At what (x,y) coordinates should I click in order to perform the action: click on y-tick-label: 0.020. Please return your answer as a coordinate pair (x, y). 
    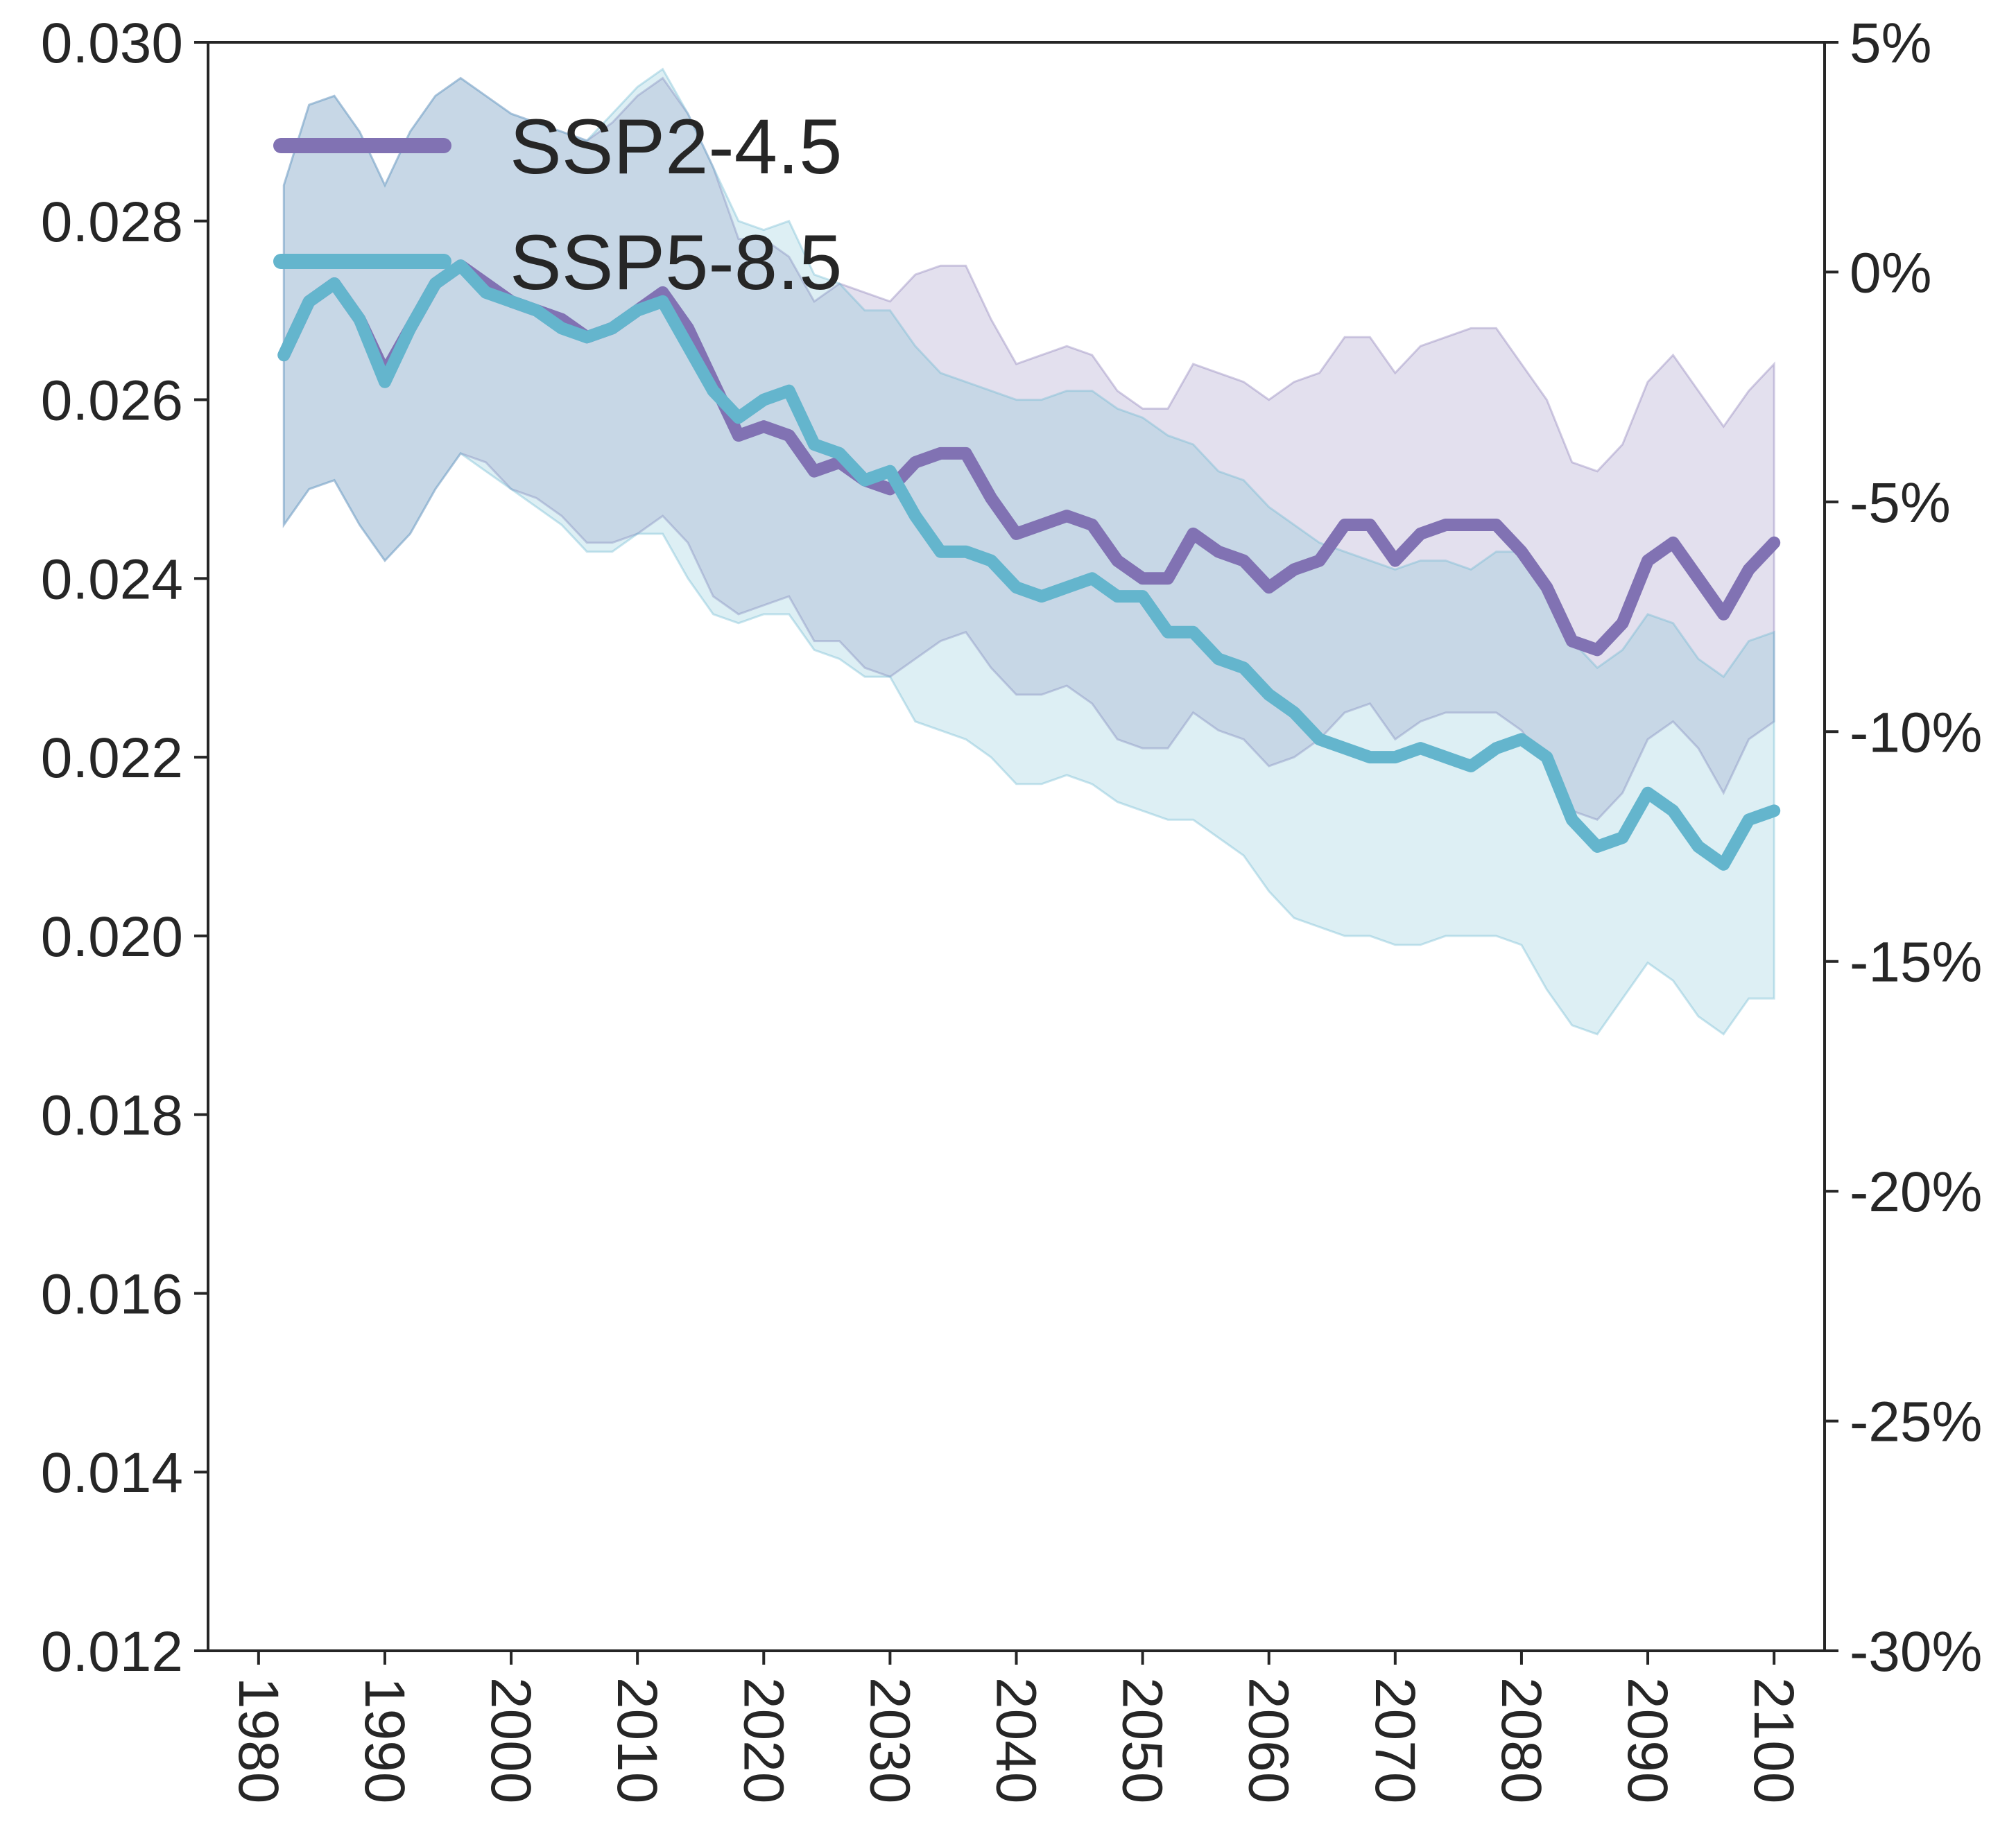
    Looking at the image, I should click on (112, 937).